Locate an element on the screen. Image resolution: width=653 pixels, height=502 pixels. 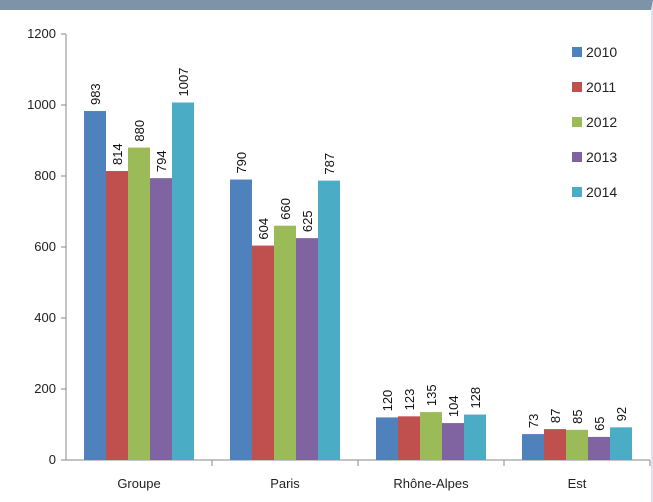
data-label: 135 is located at coordinates (431, 395).